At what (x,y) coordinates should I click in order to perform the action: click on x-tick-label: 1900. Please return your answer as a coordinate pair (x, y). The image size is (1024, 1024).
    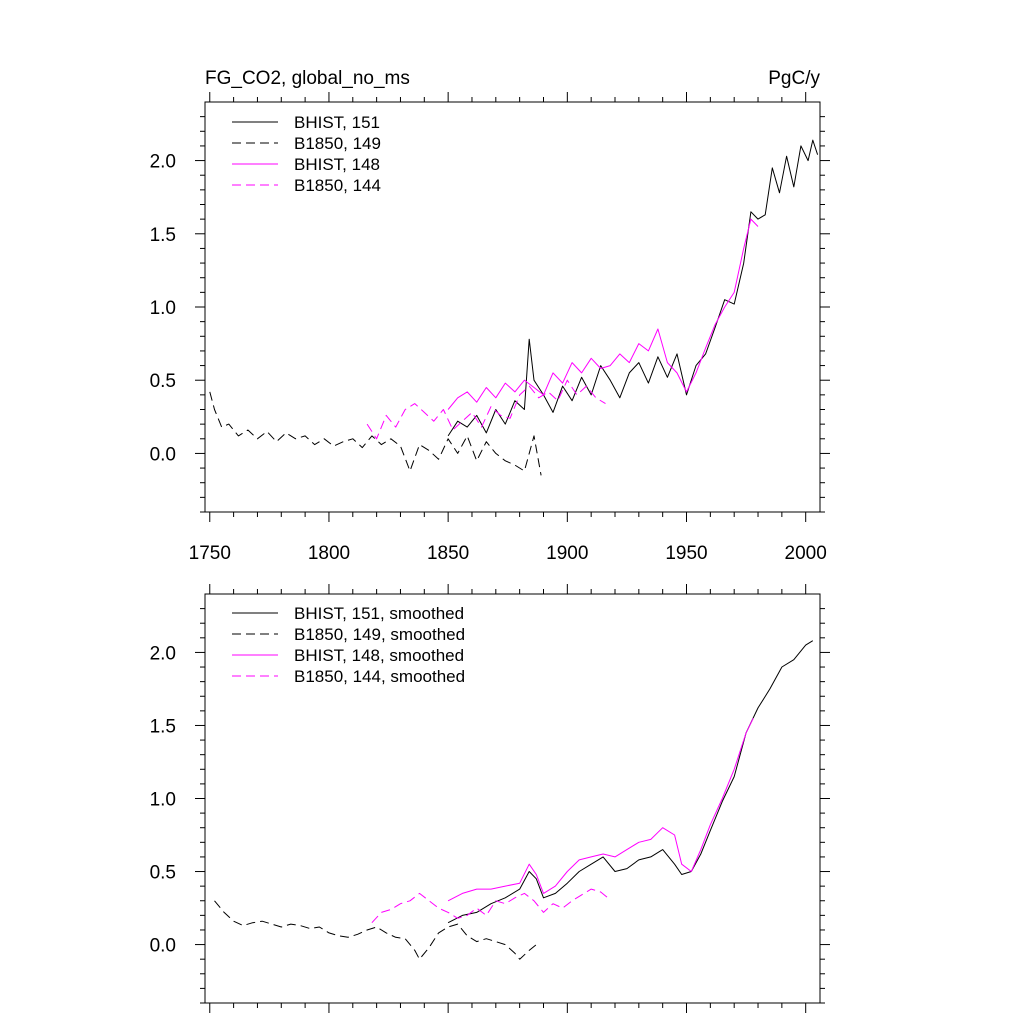
    Looking at the image, I should click on (567, 553).